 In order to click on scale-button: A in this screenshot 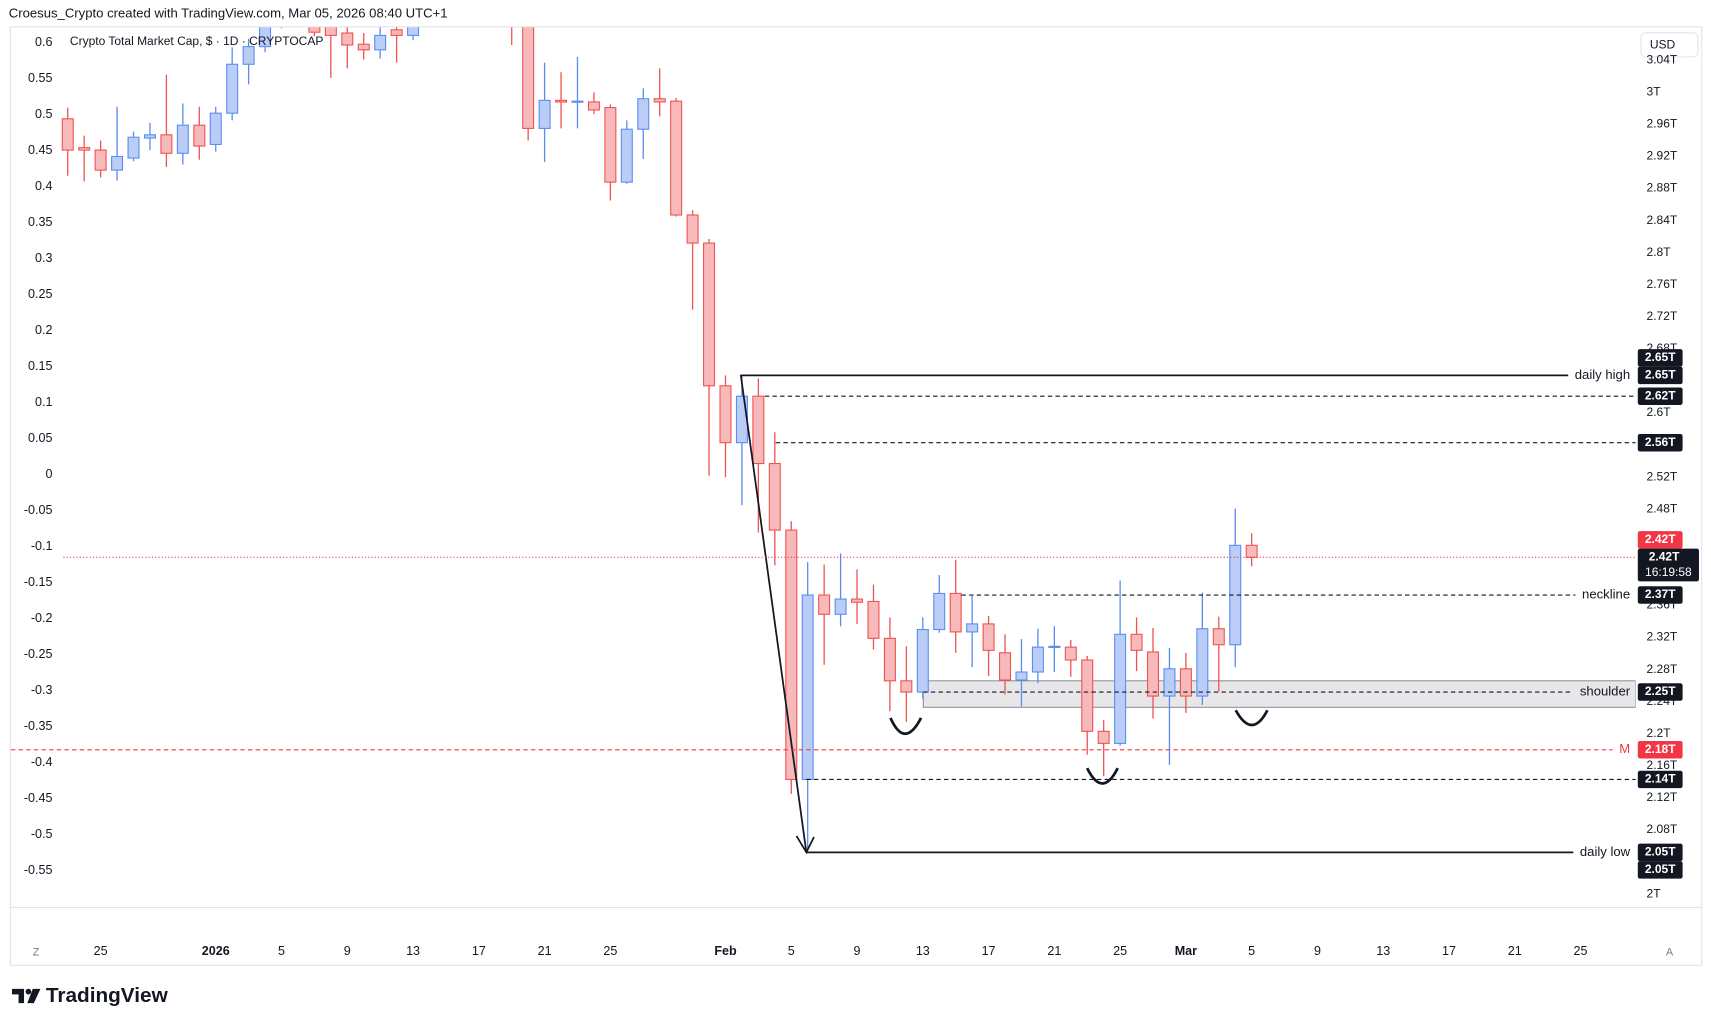, I will do `click(1670, 953)`.